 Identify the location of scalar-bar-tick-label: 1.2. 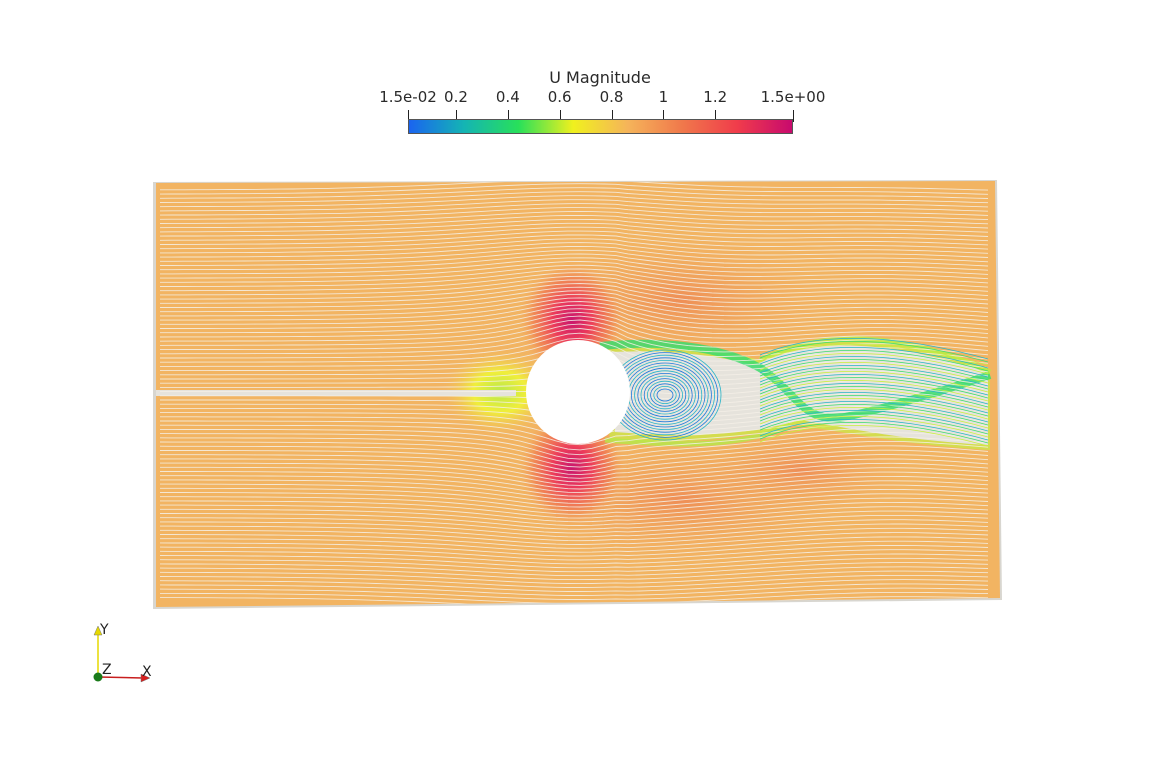
(715, 97).